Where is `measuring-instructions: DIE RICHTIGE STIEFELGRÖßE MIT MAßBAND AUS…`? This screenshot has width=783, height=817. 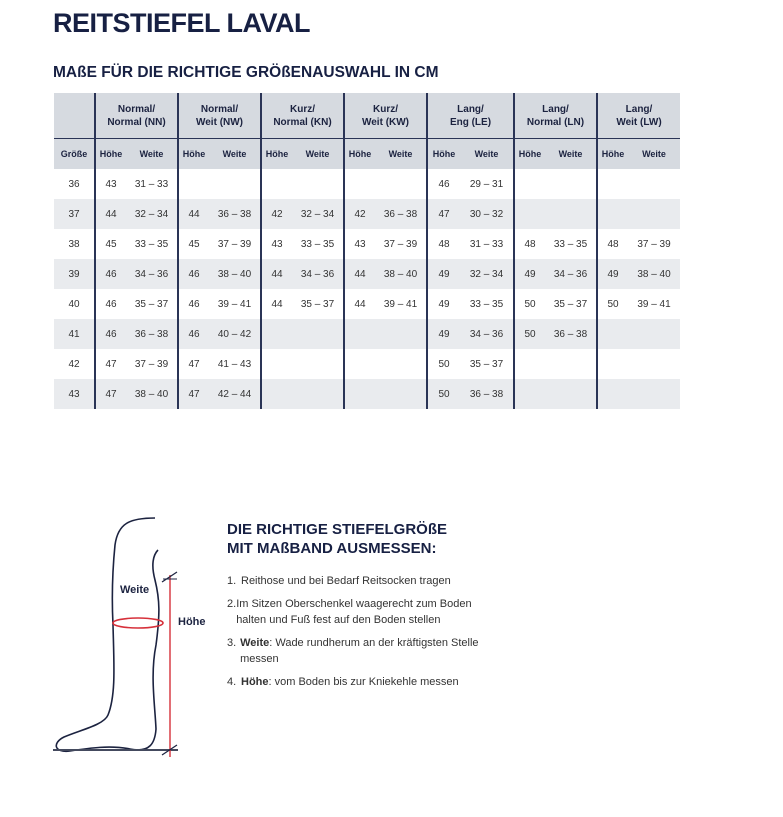 measuring-instructions: DIE RICHTIGE STIEFELGRÖßE MIT MAßBAND AUS… is located at coordinates (364, 608).